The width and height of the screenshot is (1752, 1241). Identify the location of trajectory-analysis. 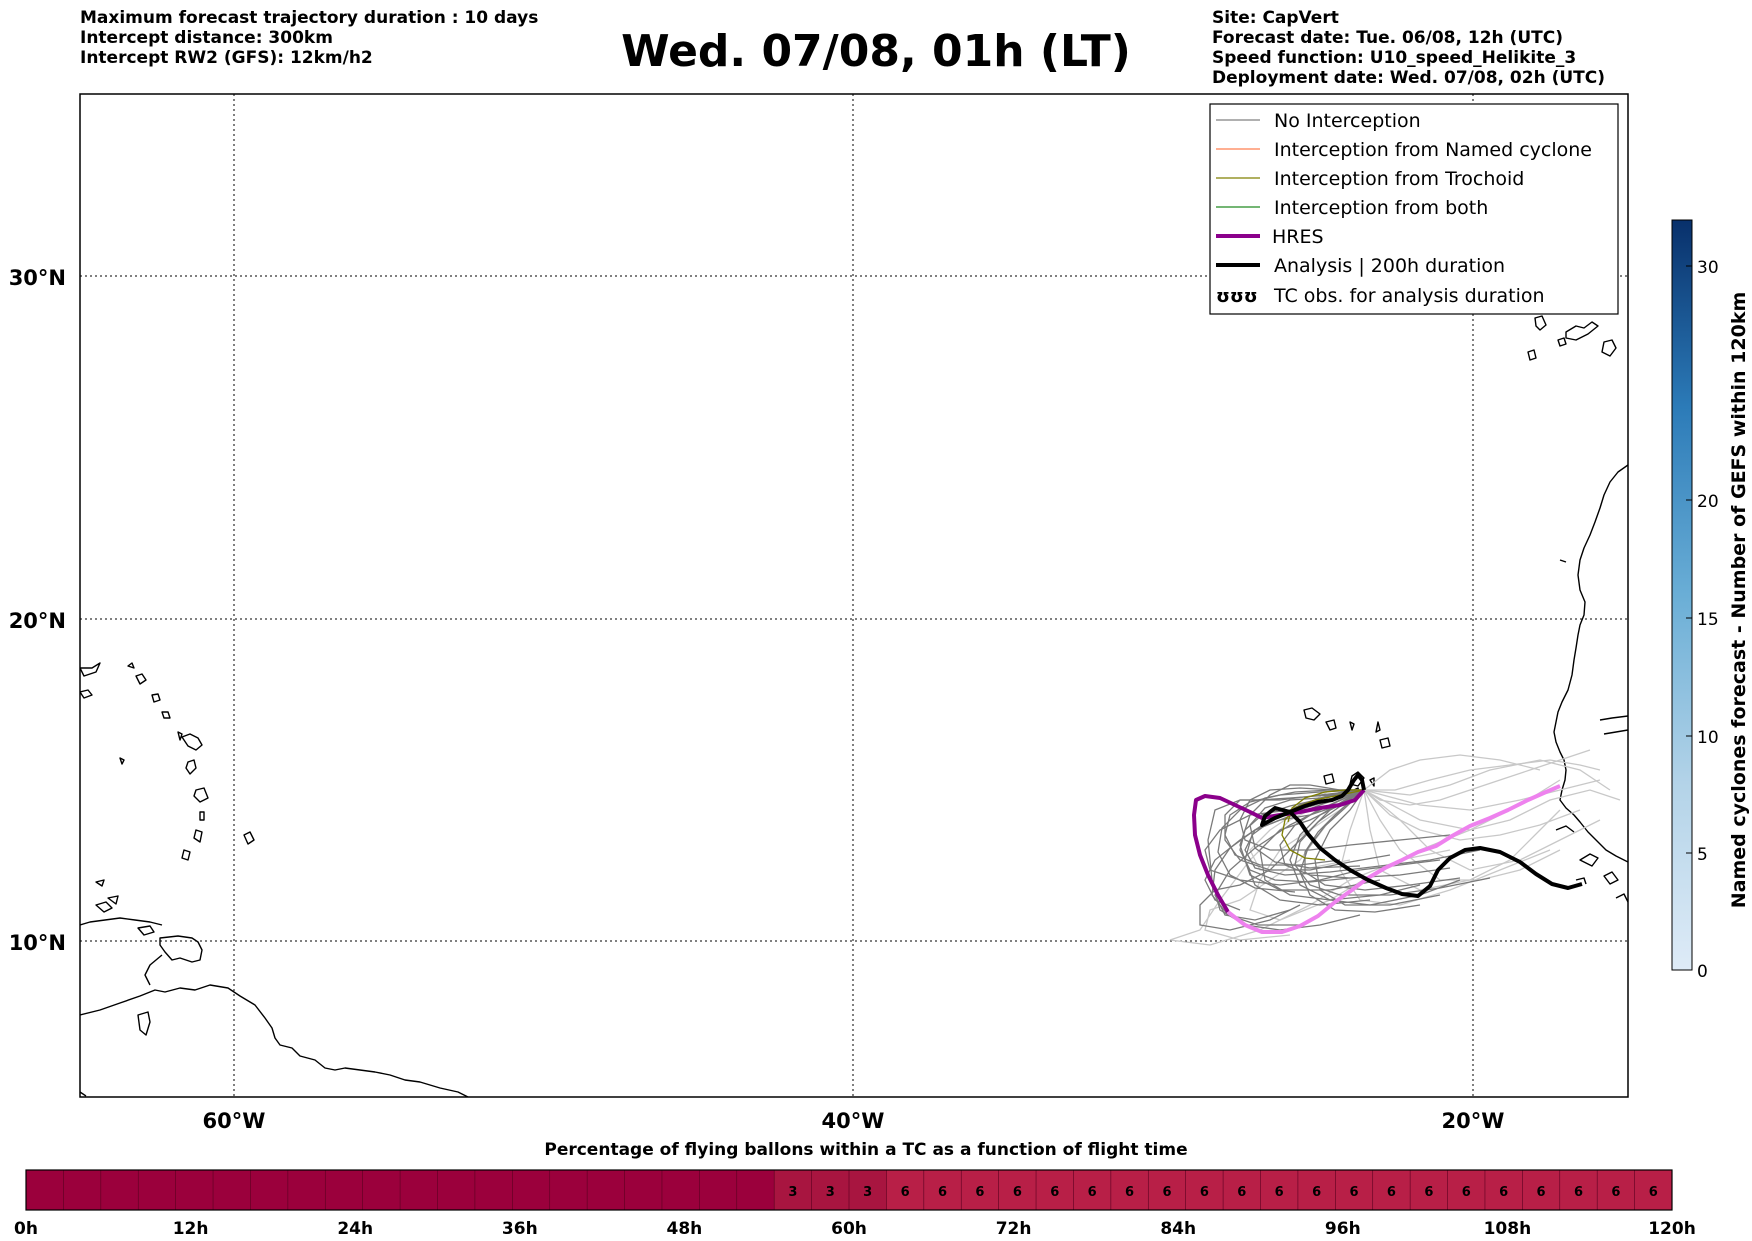
(1421, 835).